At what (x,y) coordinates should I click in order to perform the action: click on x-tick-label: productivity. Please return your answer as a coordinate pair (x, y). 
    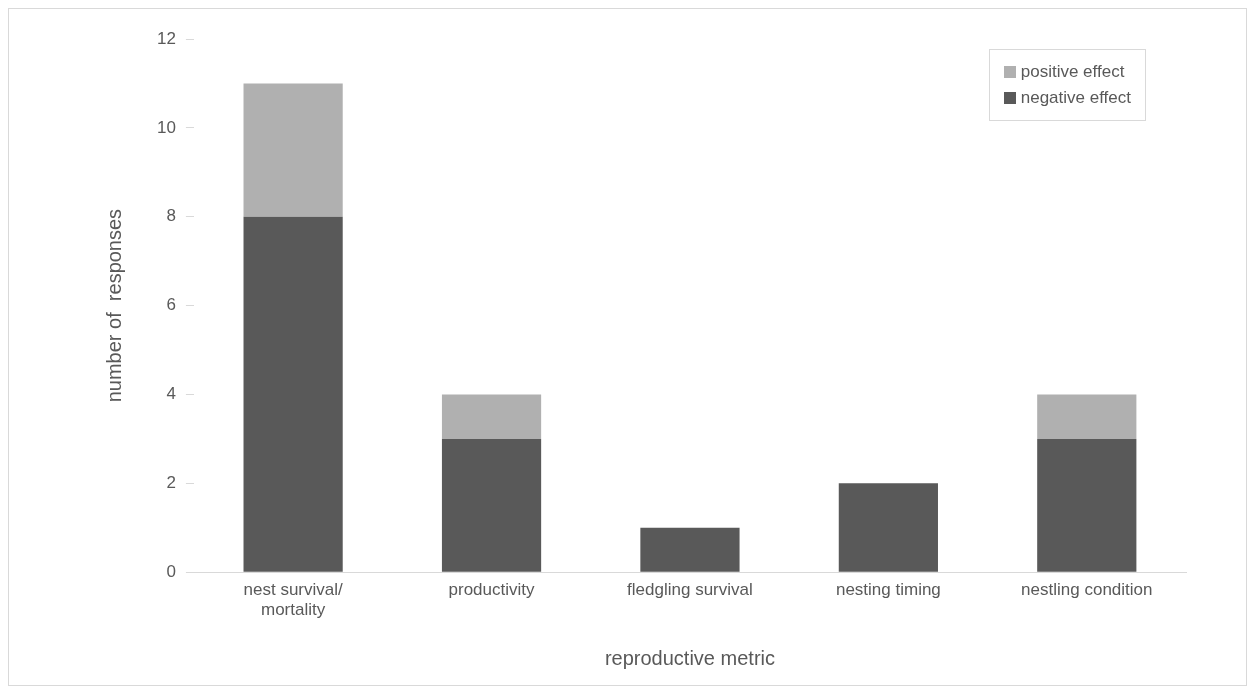
    Looking at the image, I should click on (492, 590).